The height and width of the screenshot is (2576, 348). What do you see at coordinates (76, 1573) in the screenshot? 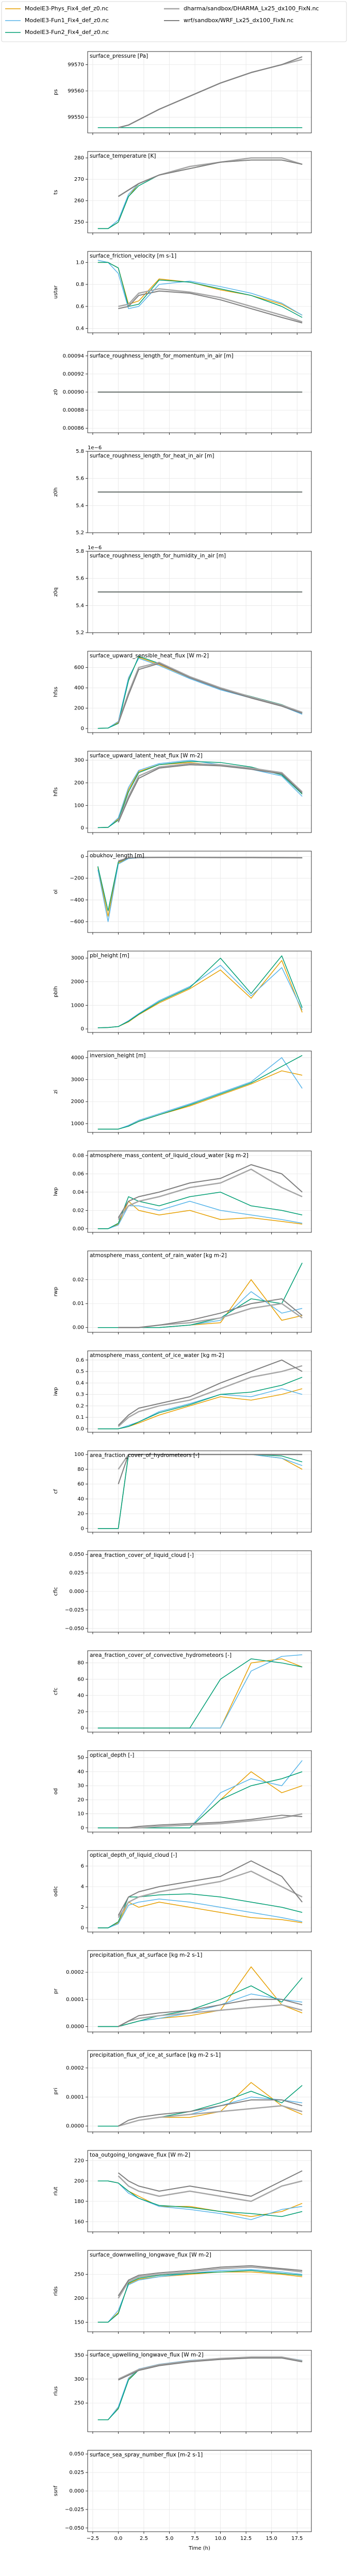
I see `y-tick-label: 0.025` at bounding box center [76, 1573].